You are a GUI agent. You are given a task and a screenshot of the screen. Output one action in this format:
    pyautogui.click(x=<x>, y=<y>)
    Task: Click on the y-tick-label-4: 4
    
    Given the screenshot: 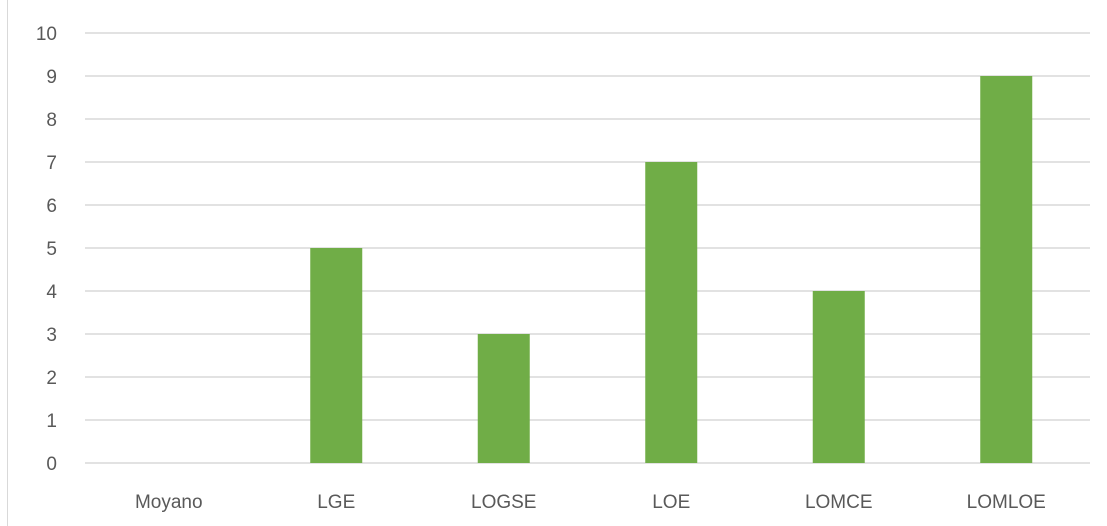 What is the action you would take?
    pyautogui.click(x=51, y=292)
    